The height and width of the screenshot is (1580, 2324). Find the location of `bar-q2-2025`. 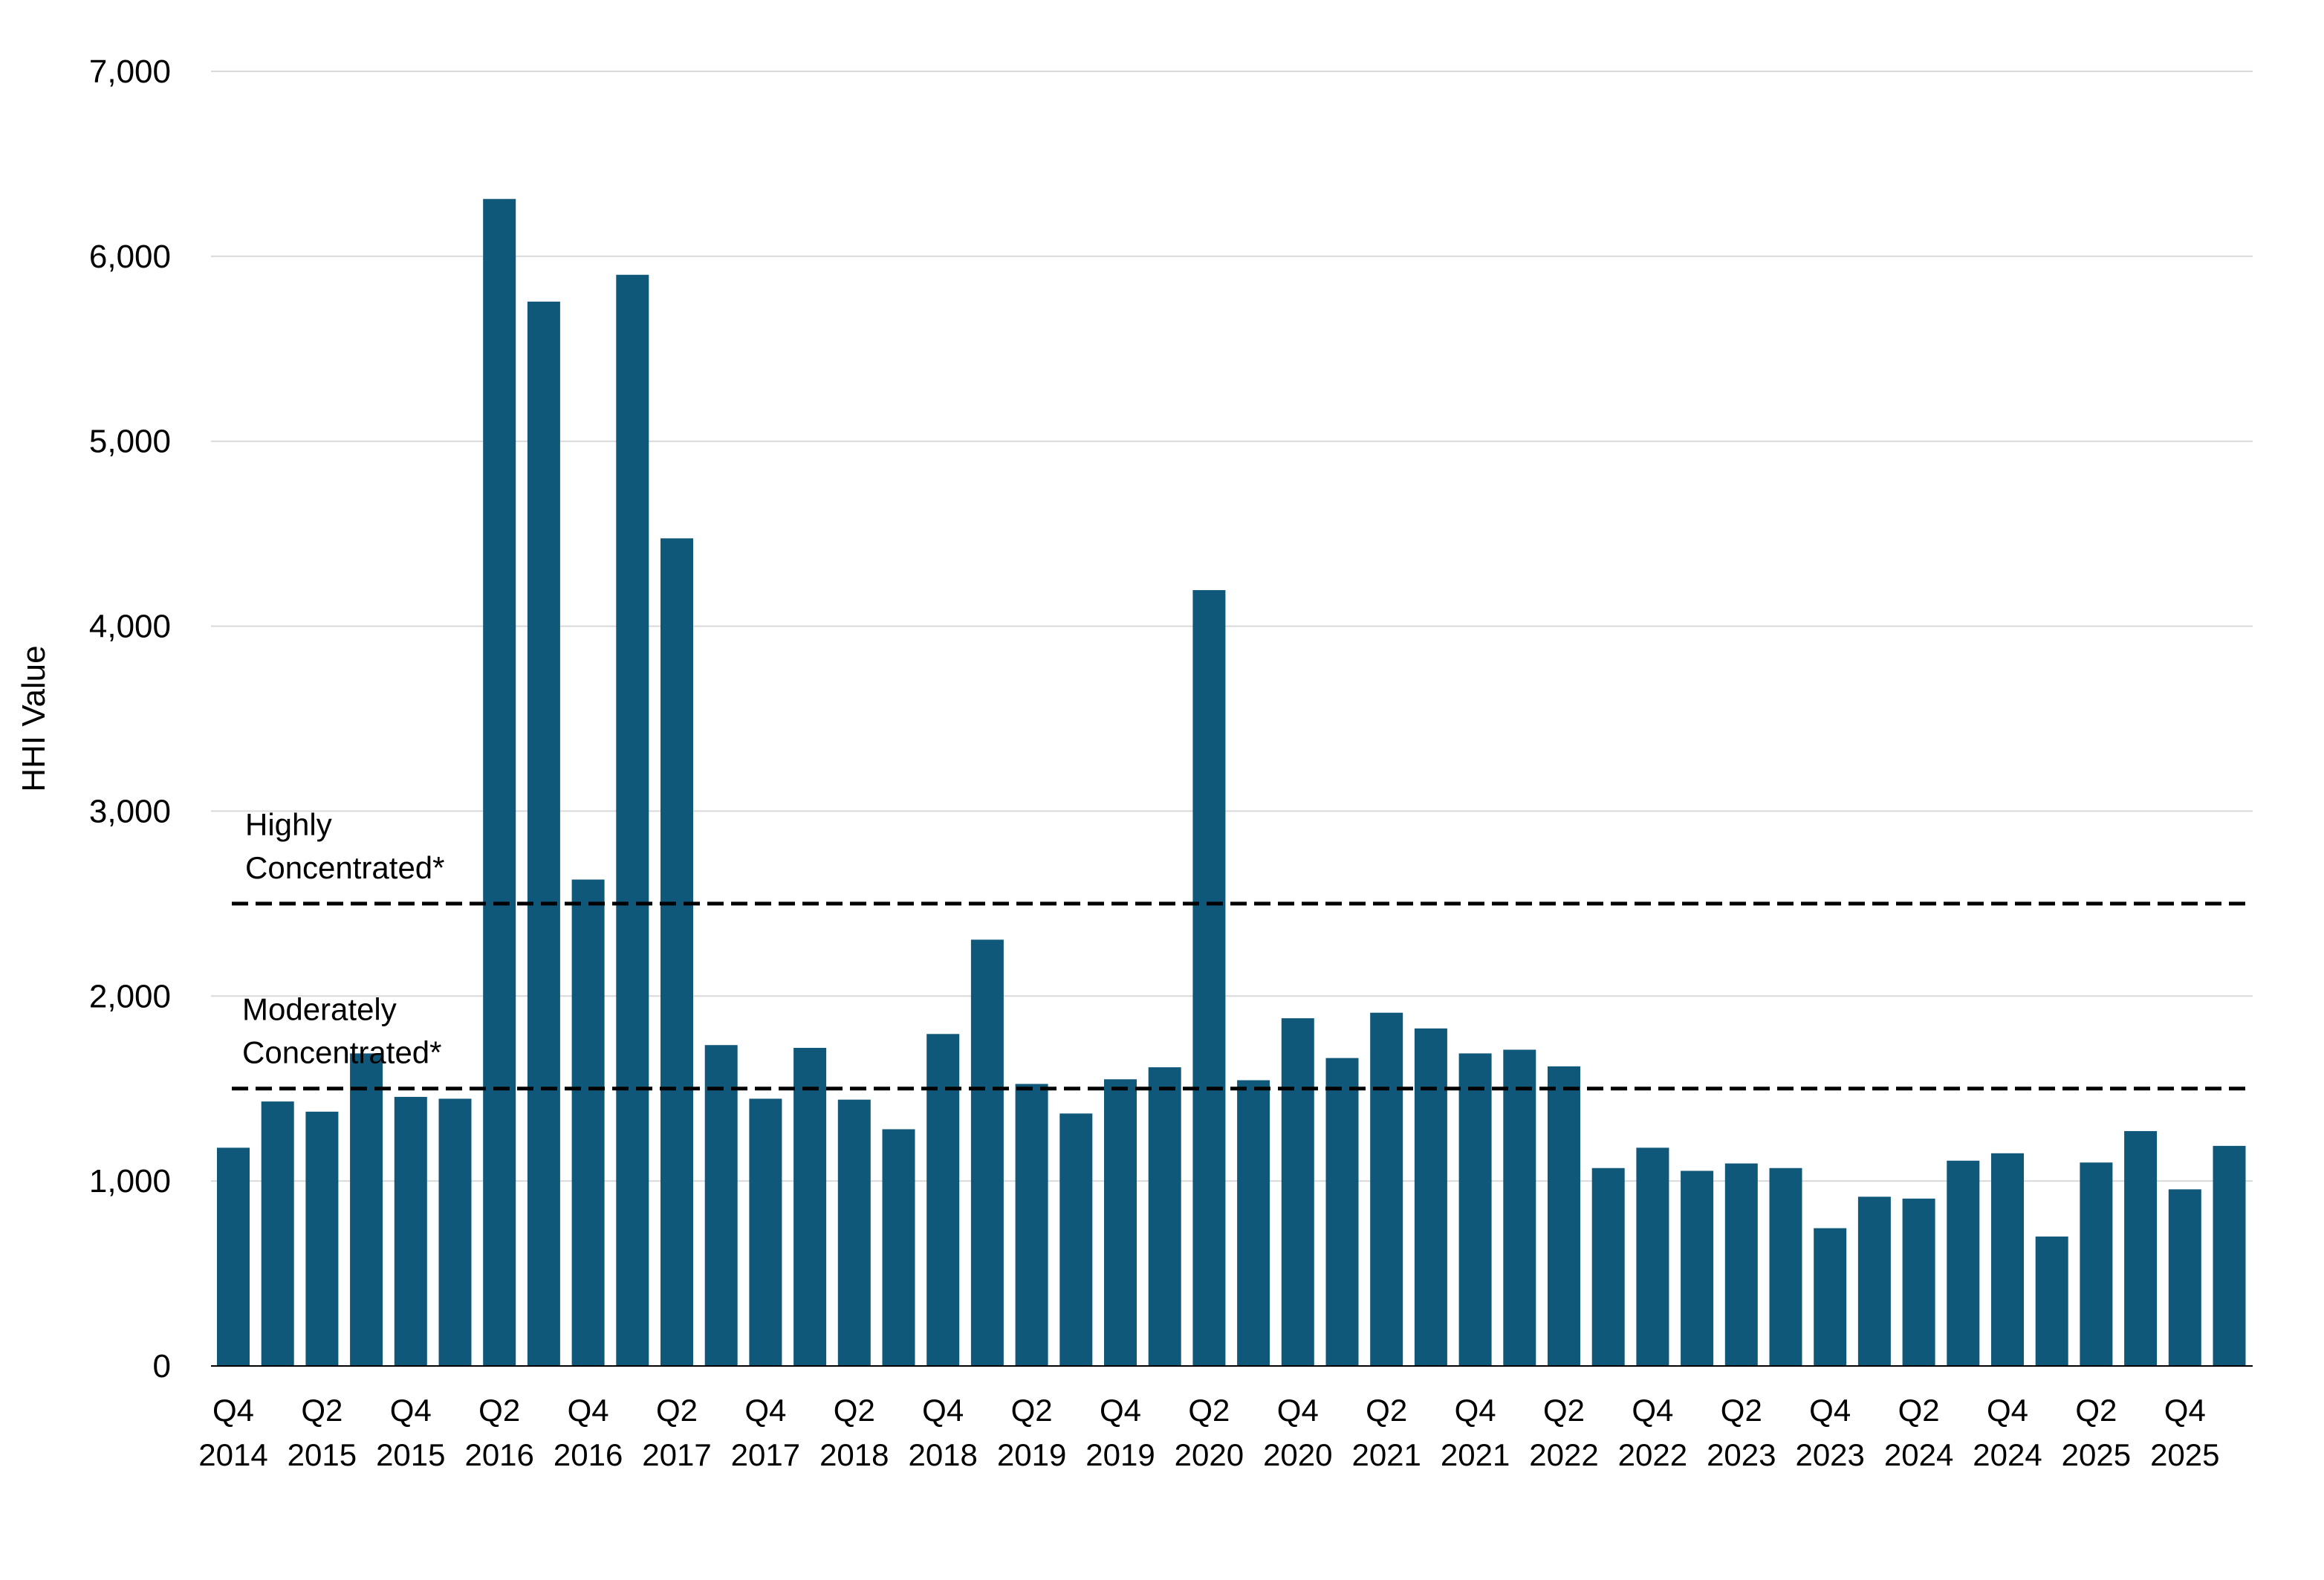

bar-q2-2025 is located at coordinates (2096, 1264).